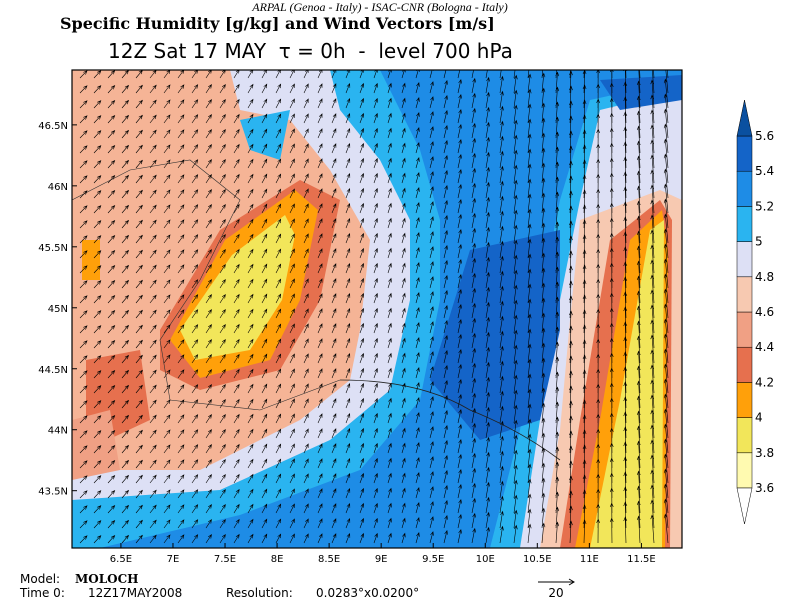 This screenshot has width=800, height=600. What do you see at coordinates (764, 453) in the screenshot?
I see `colorbar-label: 3.8` at bounding box center [764, 453].